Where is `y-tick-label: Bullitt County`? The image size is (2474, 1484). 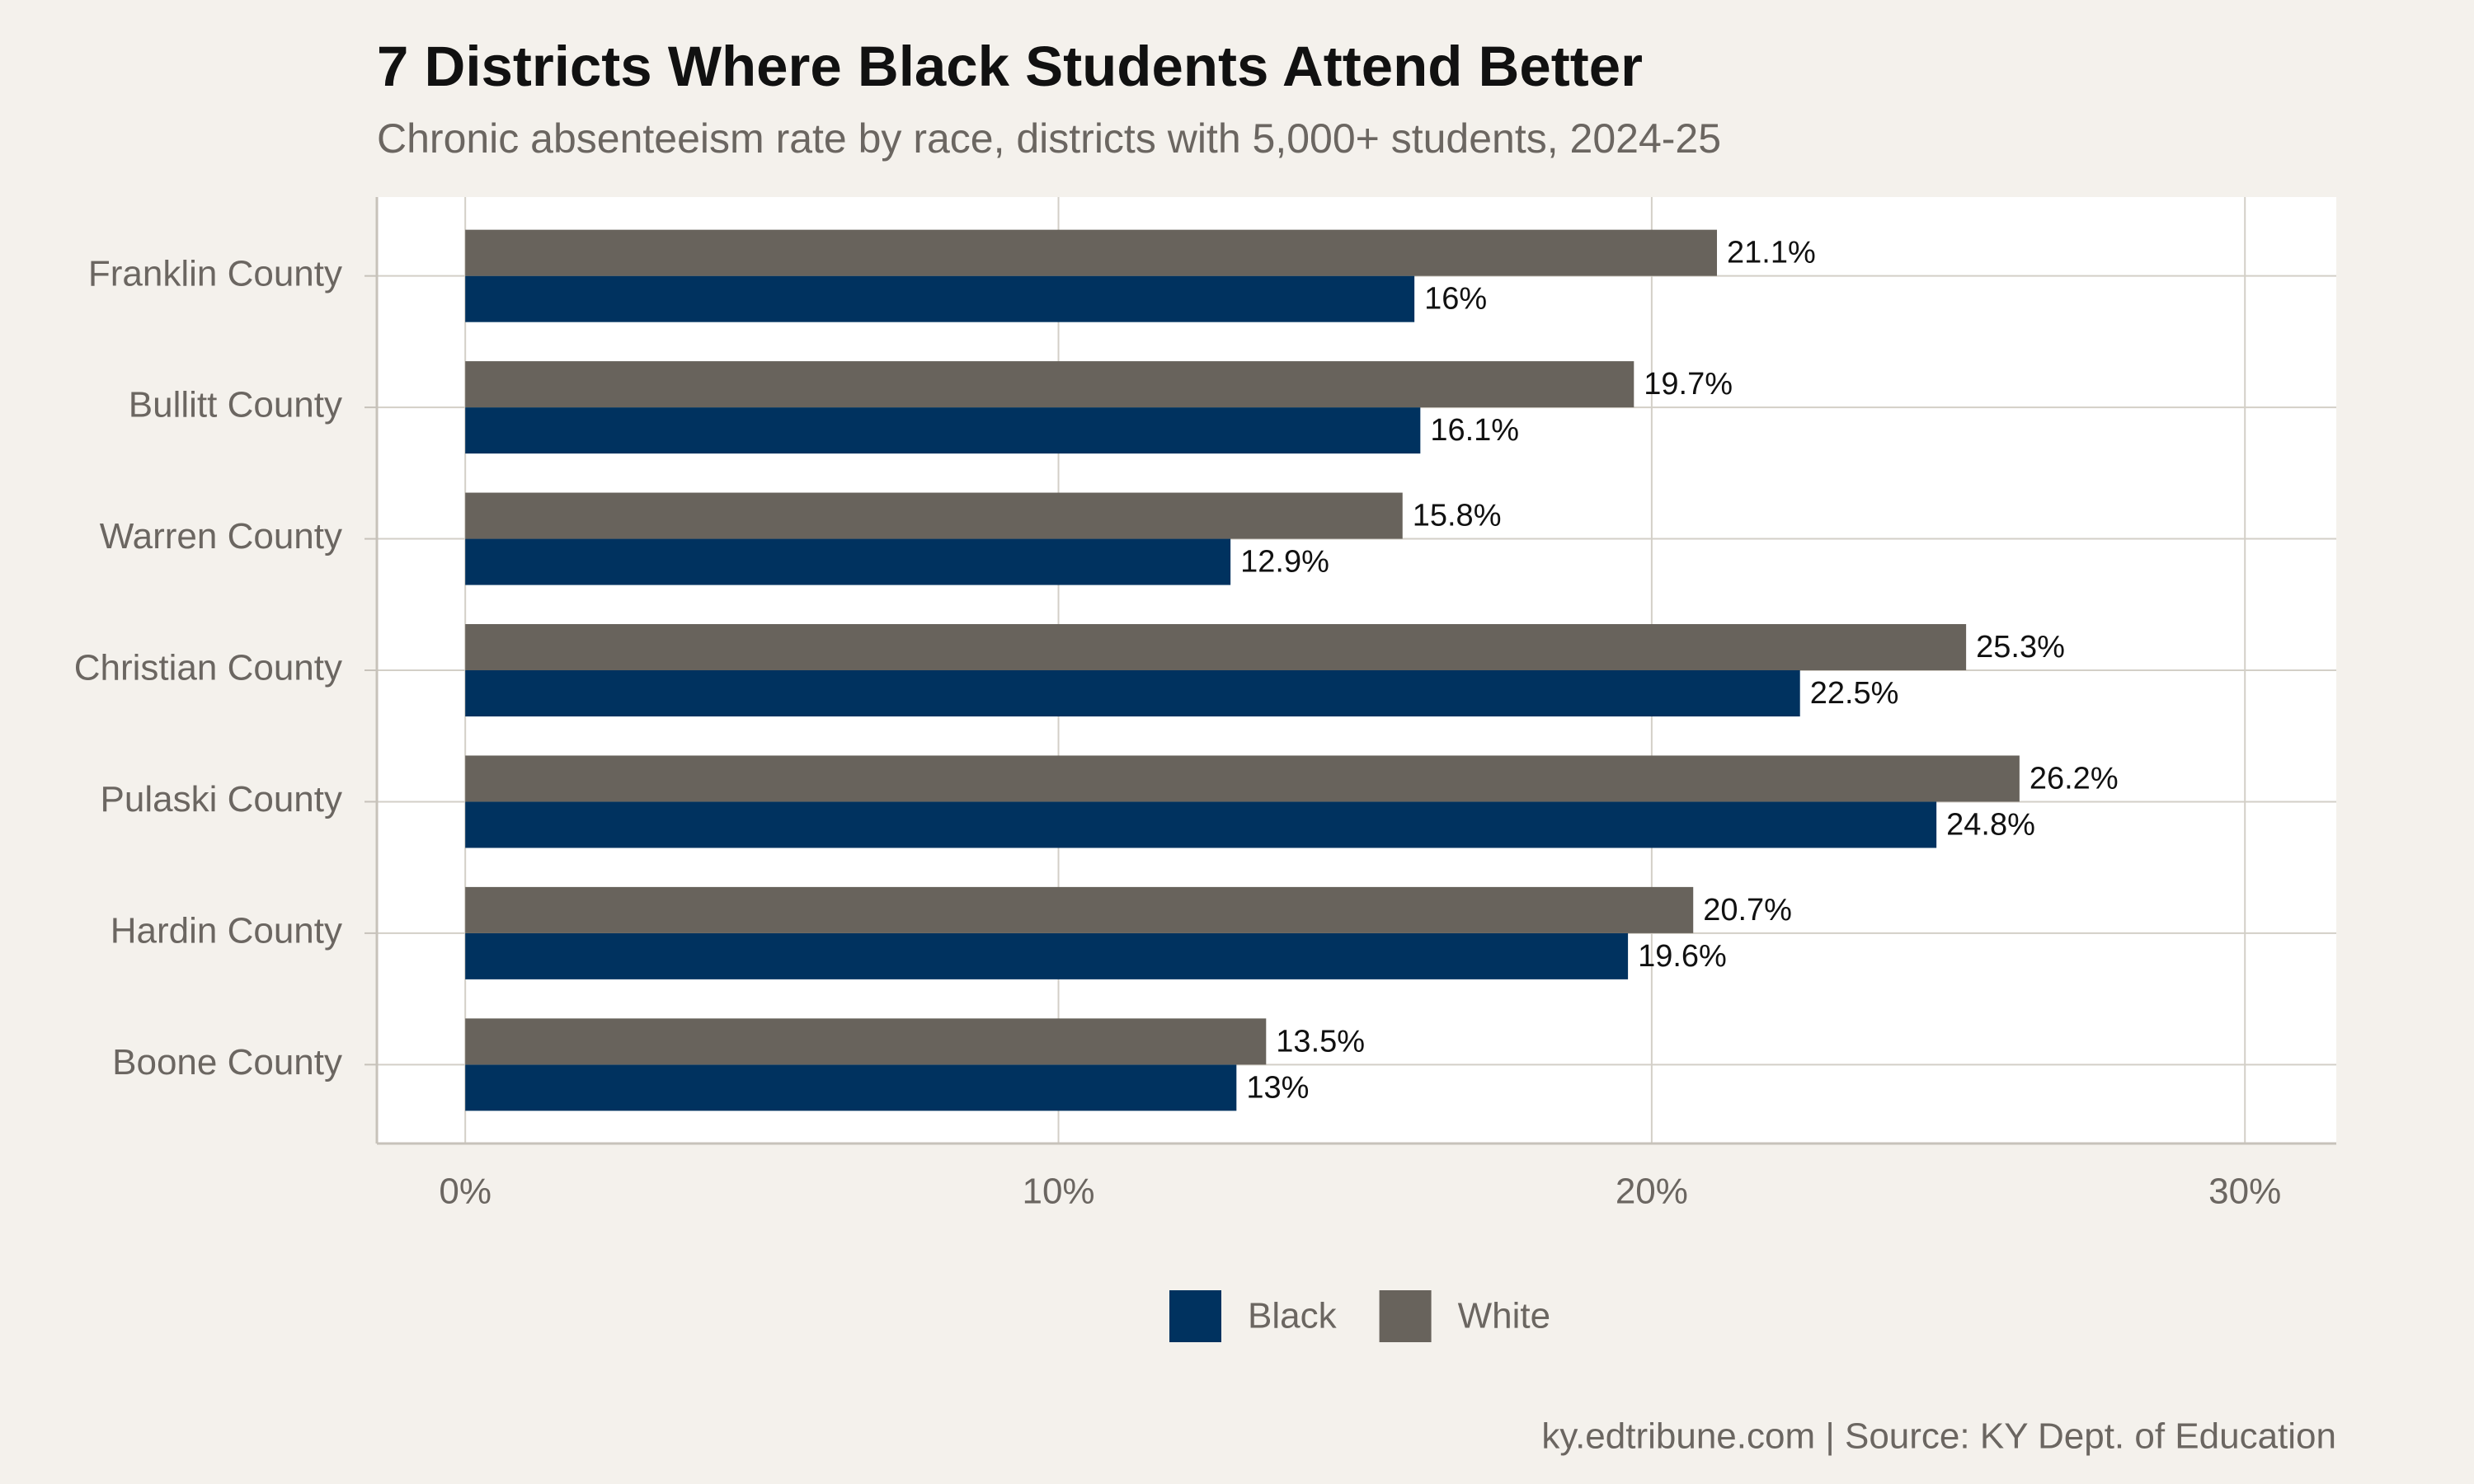
y-tick-label: Bullitt County is located at coordinates (235, 405).